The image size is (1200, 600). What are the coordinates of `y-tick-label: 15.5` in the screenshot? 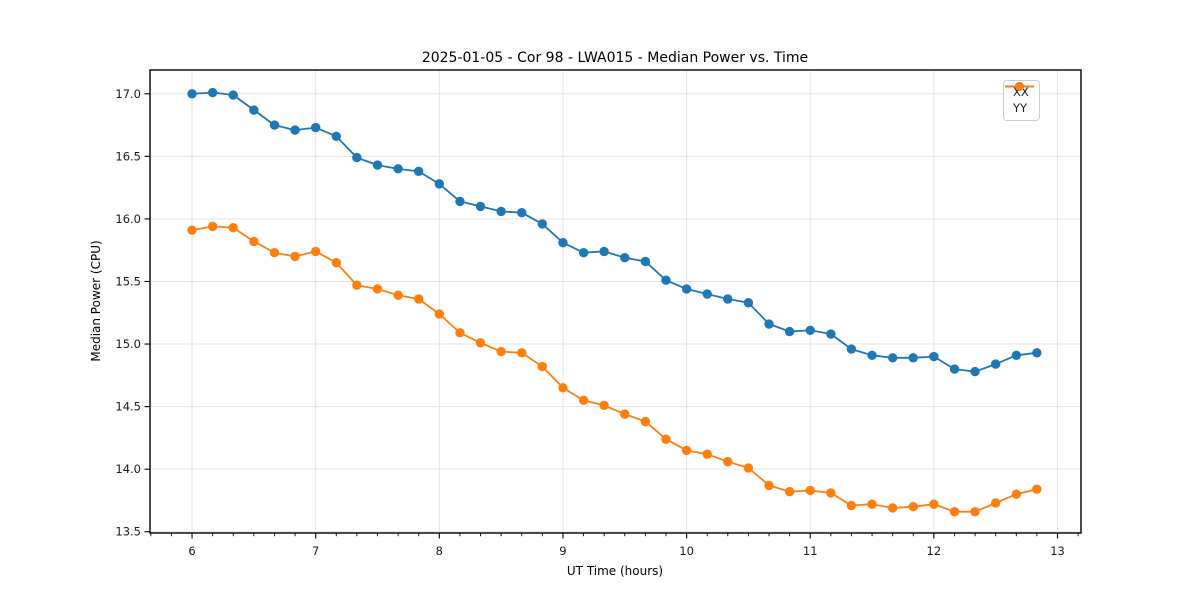 It's located at (128, 281).